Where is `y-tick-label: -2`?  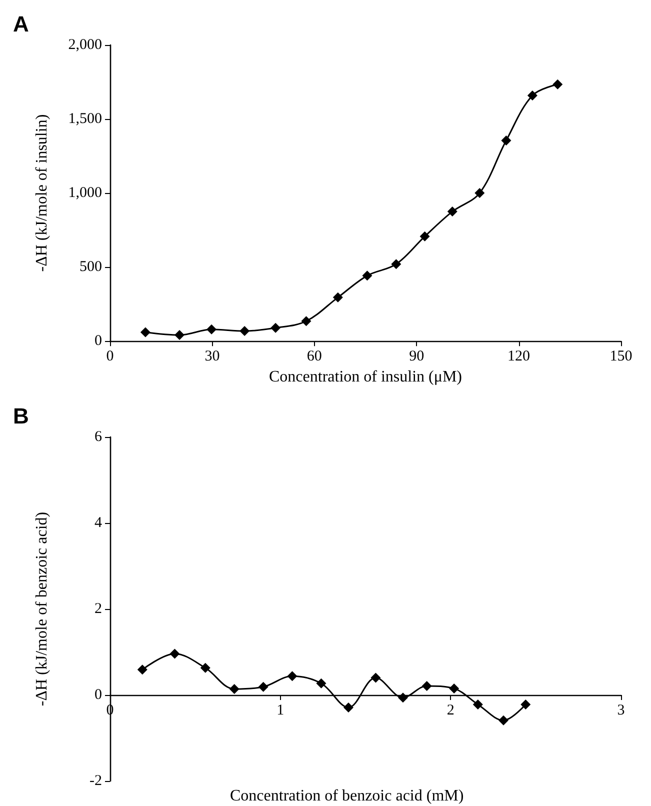
y-tick-label: -2 is located at coordinates (96, 781).